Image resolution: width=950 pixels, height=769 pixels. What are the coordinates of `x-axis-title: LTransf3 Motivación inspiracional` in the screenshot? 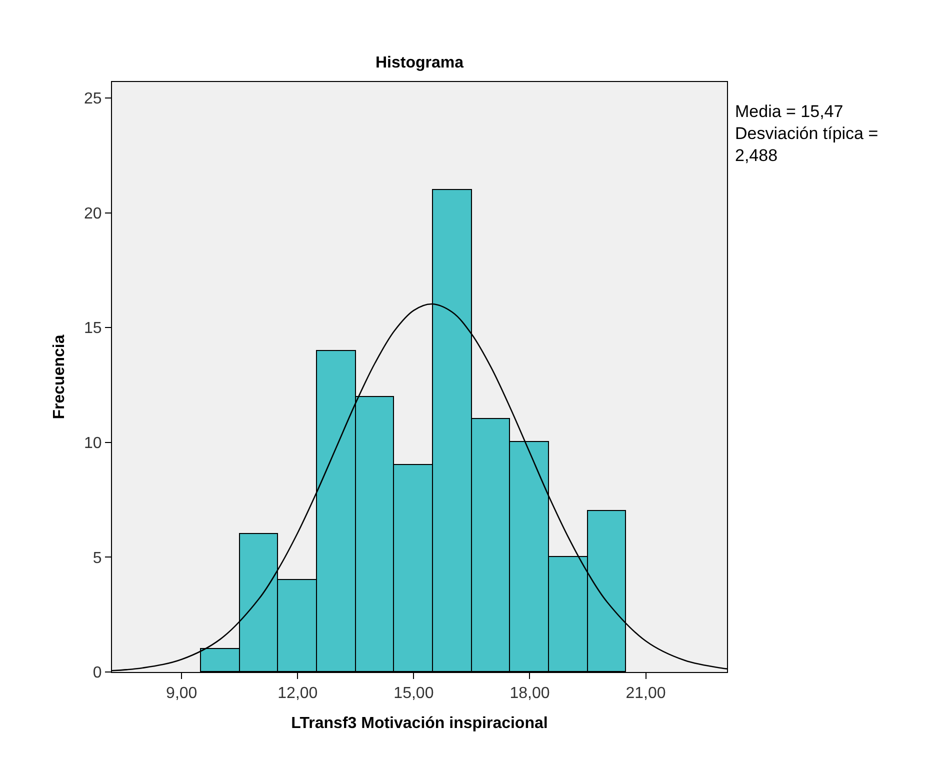 It's located at (419, 723).